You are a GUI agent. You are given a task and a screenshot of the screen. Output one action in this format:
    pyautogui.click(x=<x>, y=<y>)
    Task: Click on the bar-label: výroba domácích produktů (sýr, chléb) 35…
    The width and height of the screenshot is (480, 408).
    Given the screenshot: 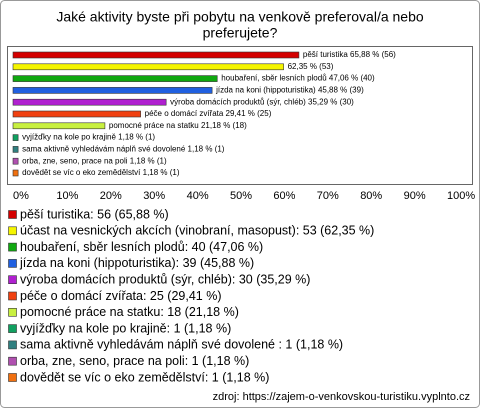 What is the action you would take?
    pyautogui.click(x=262, y=101)
    